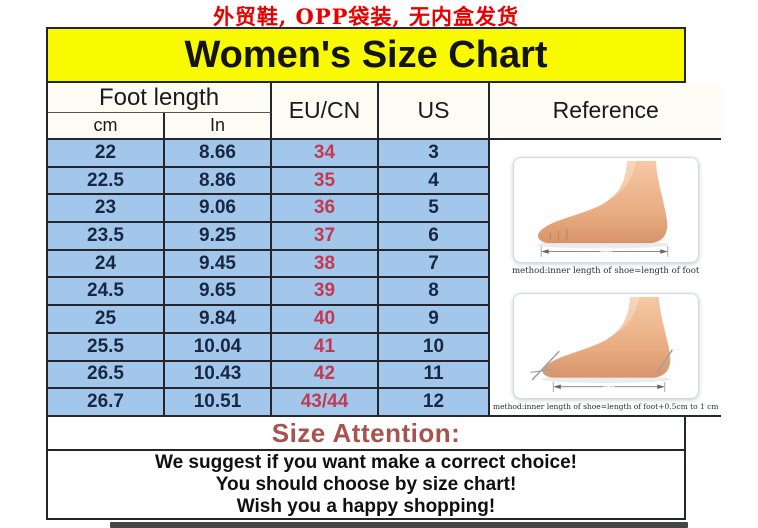  I want to click on size-cell-cm: 24, so click(106, 264).